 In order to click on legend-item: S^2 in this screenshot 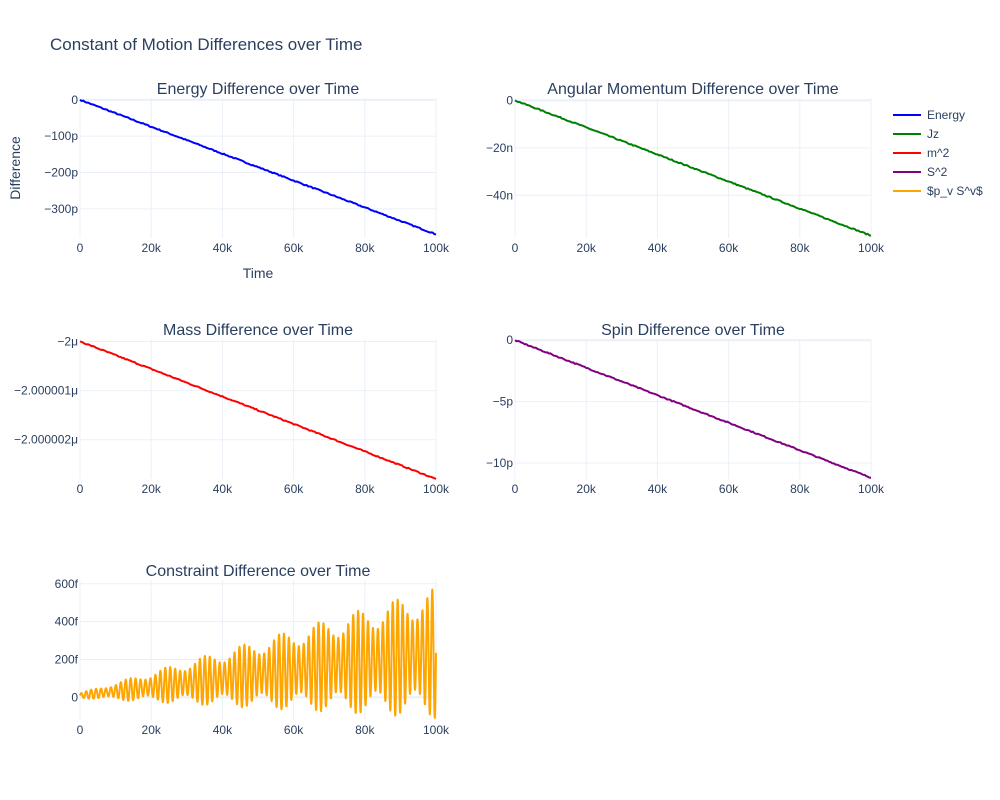, I will do `click(920, 172)`.